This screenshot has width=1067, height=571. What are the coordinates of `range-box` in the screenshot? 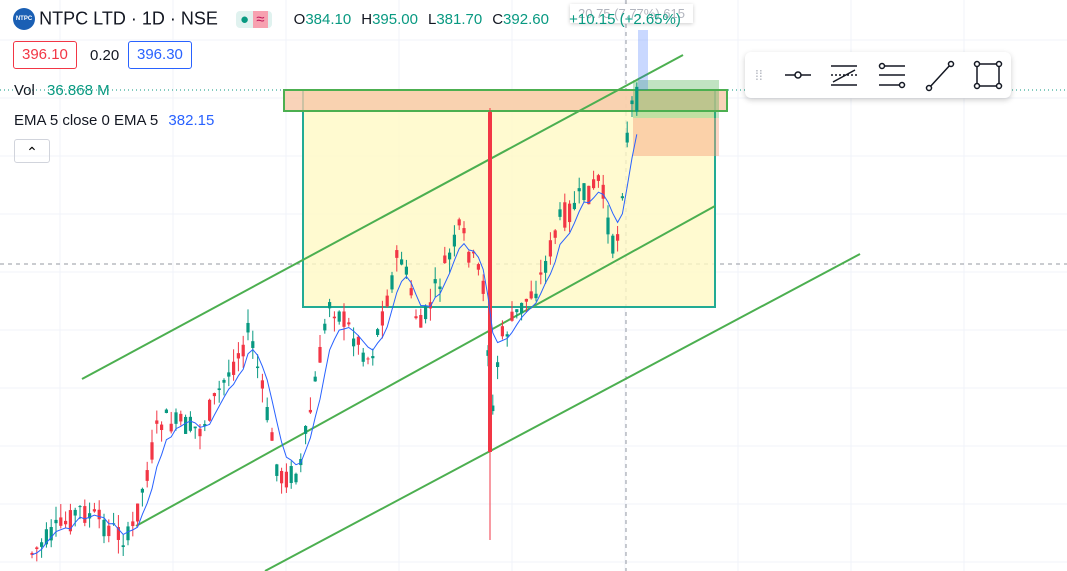 It's located at (509, 198).